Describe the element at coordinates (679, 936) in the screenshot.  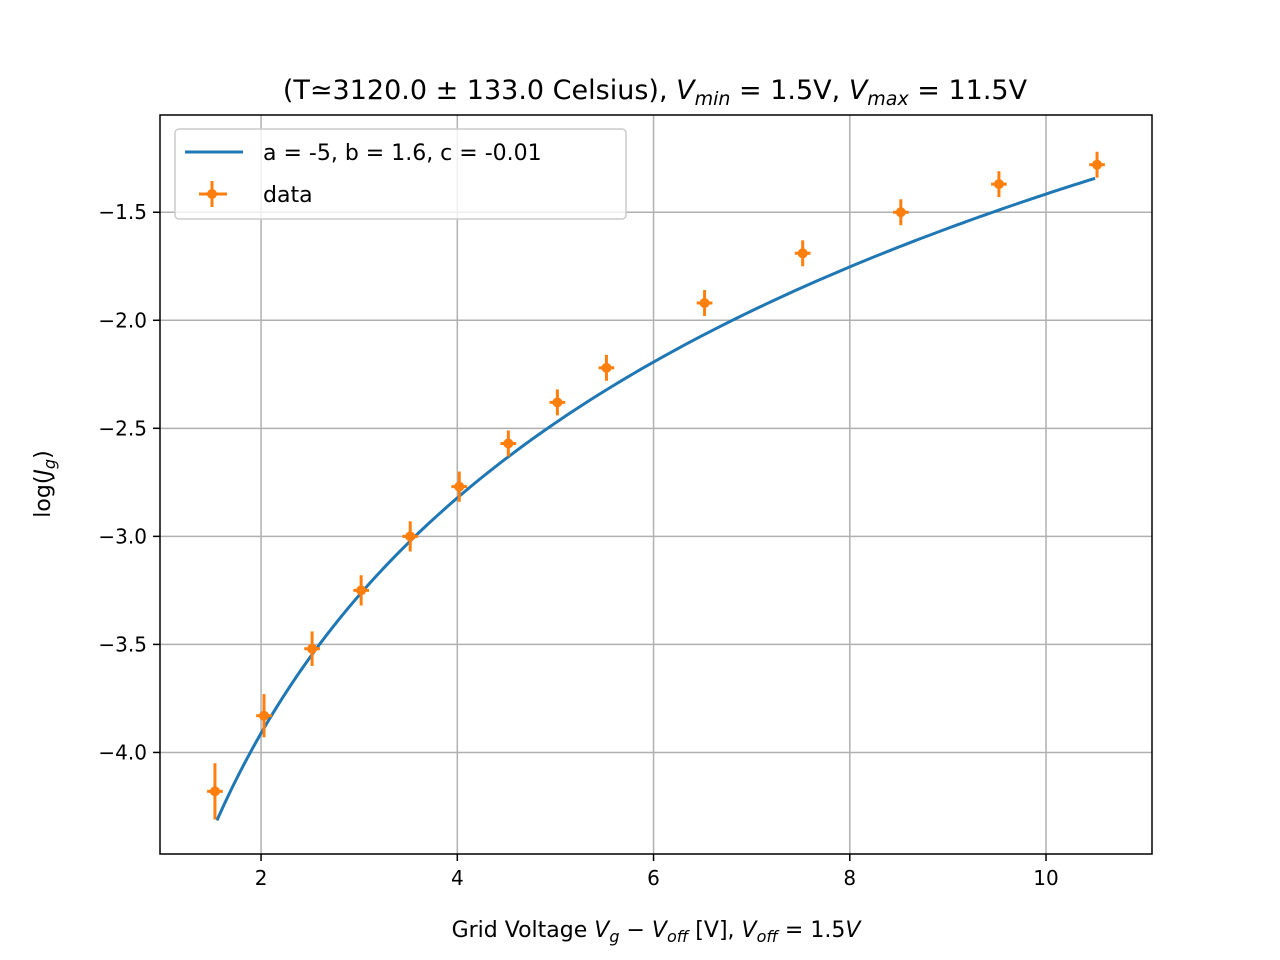
I see `xlabel-voff-sub: off` at that location.